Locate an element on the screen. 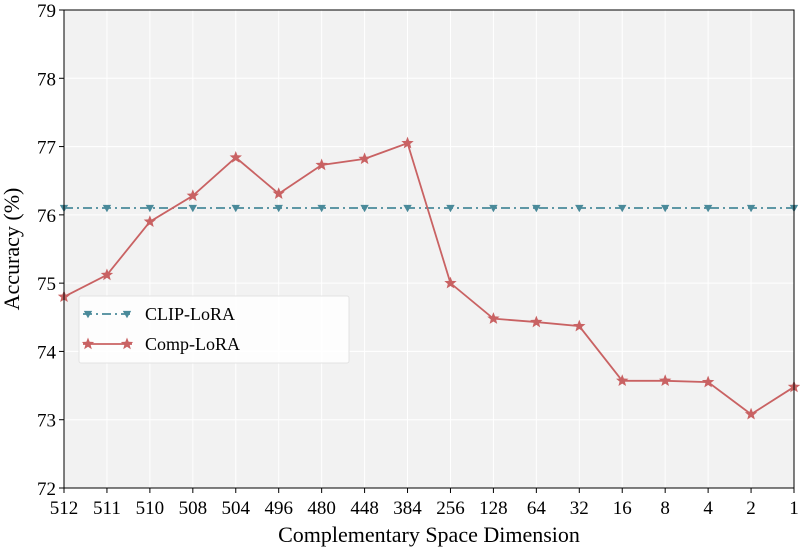 The height and width of the screenshot is (550, 800). x-tick-label: 2 is located at coordinates (751, 508).